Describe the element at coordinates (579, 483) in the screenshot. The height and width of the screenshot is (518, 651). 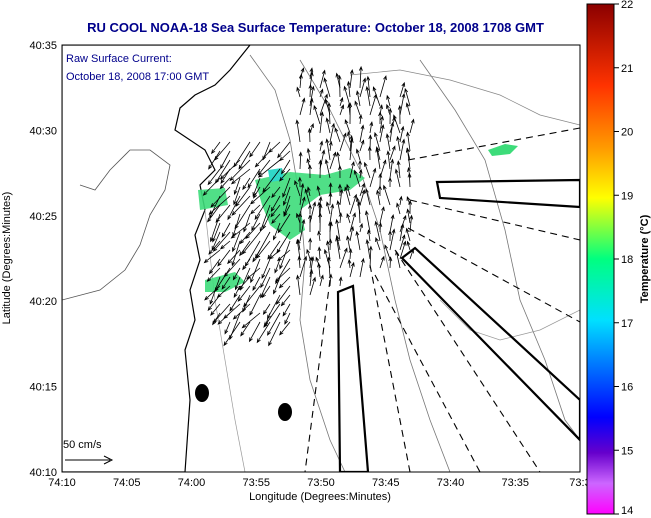
I see `x-tick-label: 73:3` at that location.